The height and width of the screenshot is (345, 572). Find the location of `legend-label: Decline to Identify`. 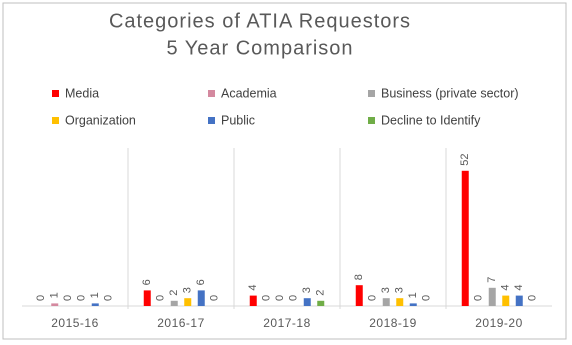

legend-label: Decline to Identify is located at coordinates (431, 120).